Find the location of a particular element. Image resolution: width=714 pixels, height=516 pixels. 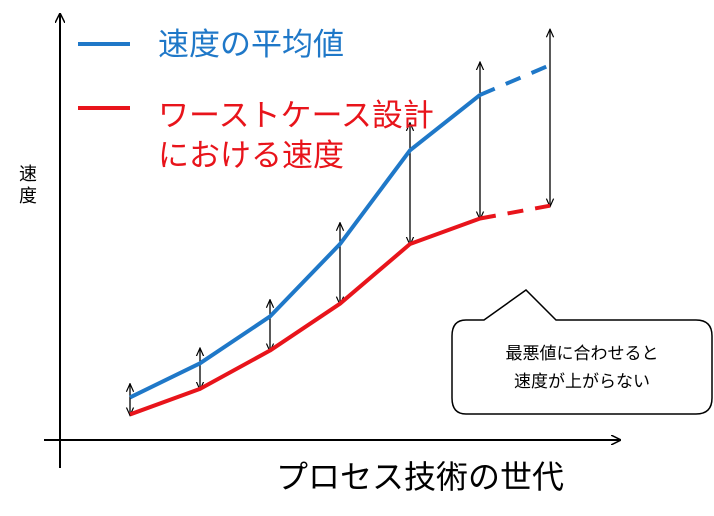

series-line-1-dashed is located at coordinates (515, 212).